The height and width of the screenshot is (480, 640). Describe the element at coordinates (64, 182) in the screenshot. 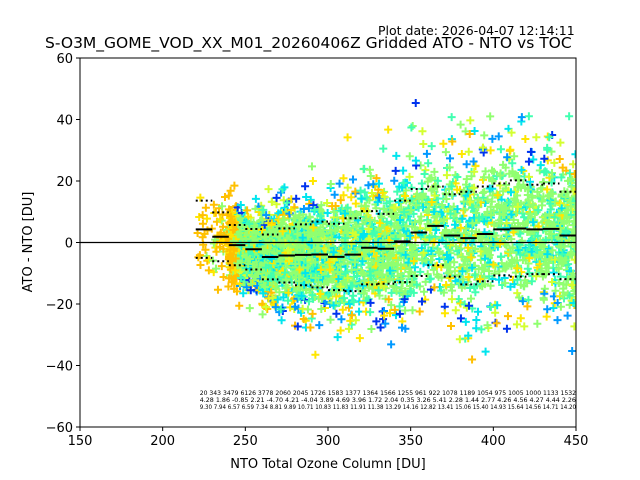

I see `y-tick-label: 20` at that location.